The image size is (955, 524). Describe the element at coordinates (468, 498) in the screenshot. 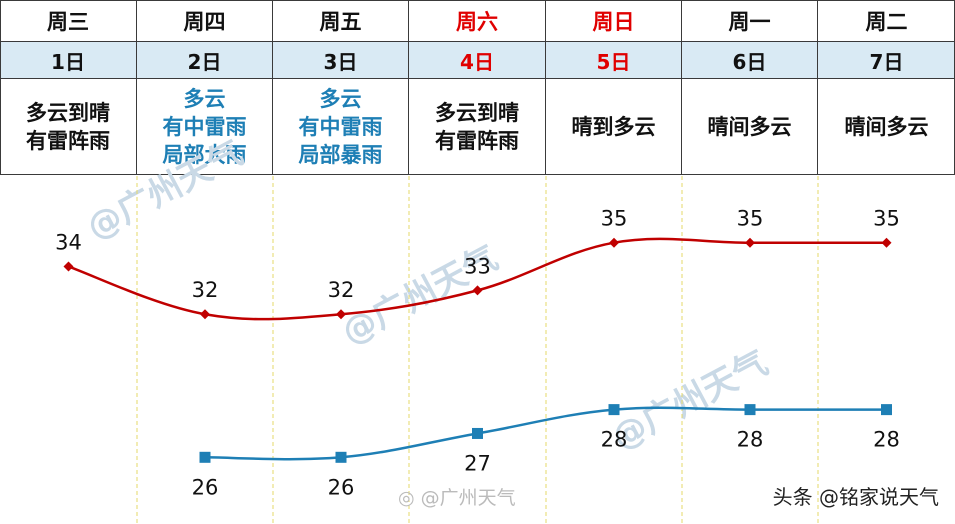

I see `weibo-handle: @广州天气` at that location.